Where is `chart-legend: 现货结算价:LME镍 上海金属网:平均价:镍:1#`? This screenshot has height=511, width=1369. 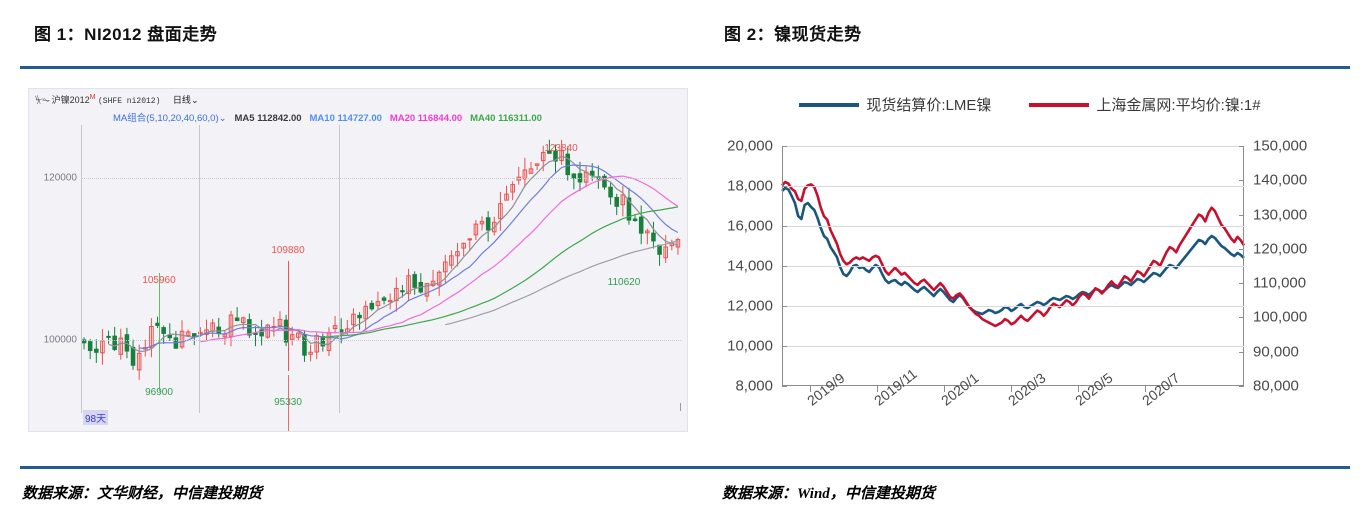 chart-legend: 现货结算价:LME镍 上海金属网:平均价:镍:1# is located at coordinates (1030, 104).